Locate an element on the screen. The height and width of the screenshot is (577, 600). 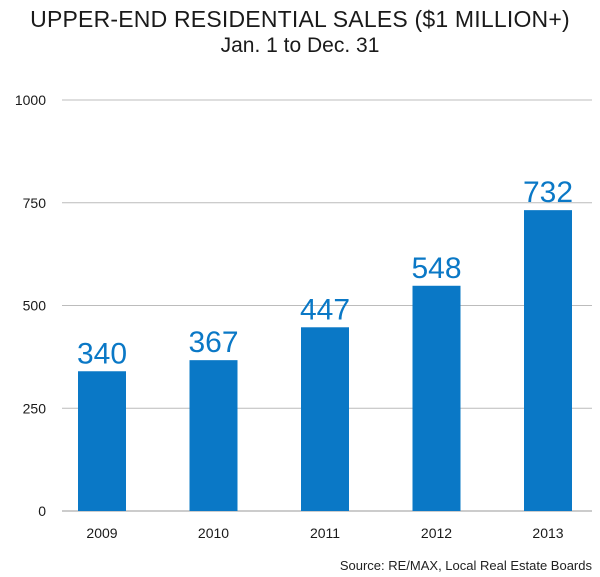
data-label: 732 is located at coordinates (548, 192).